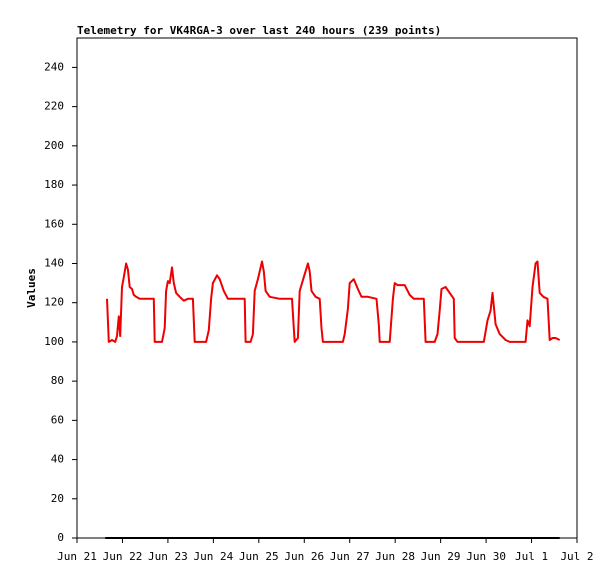 This screenshot has width=615, height=579. I want to click on y-tick-label: 100, so click(54, 341).